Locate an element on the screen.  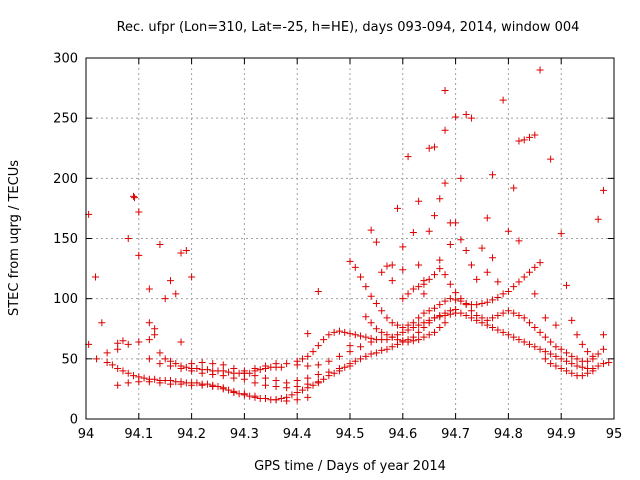
x-tick-label: 94.1 is located at coordinates (138, 434).